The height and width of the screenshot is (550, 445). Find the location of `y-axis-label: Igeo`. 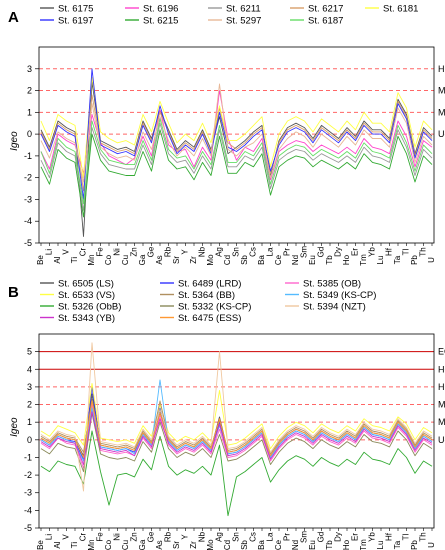

y-axis-label: Igeo is located at coordinates (14, 141).